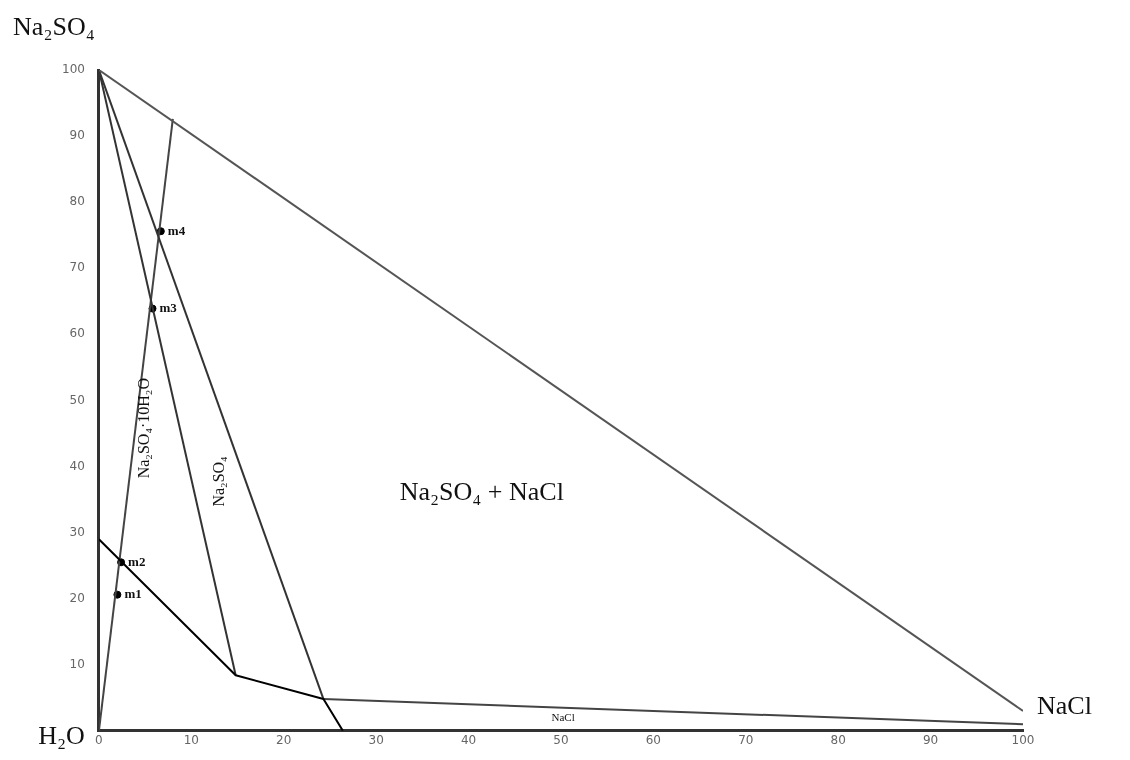 The image size is (1130, 760). I want to click on y-tick-label: 50, so click(77, 399).